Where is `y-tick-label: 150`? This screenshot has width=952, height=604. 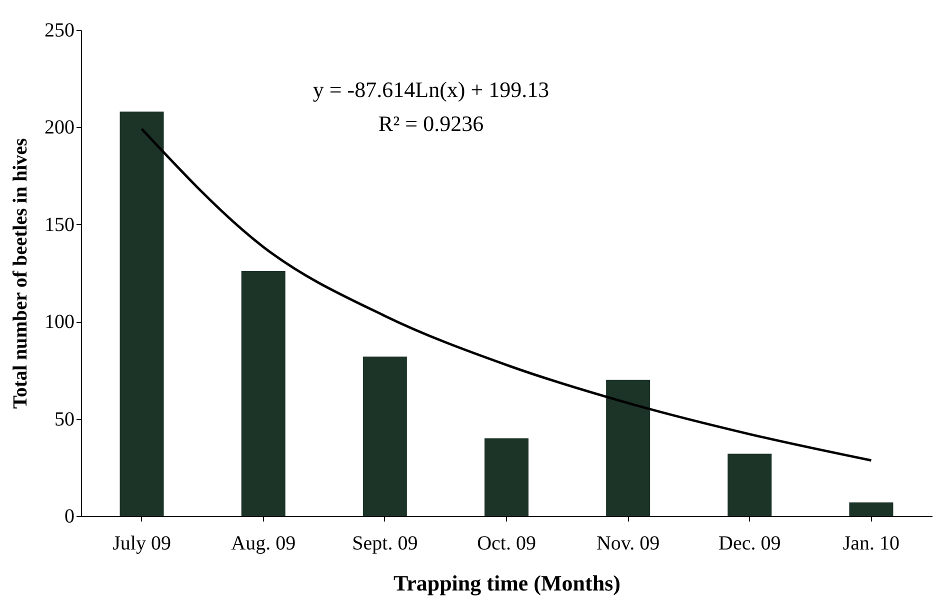
y-tick-label: 150 is located at coordinates (59, 225).